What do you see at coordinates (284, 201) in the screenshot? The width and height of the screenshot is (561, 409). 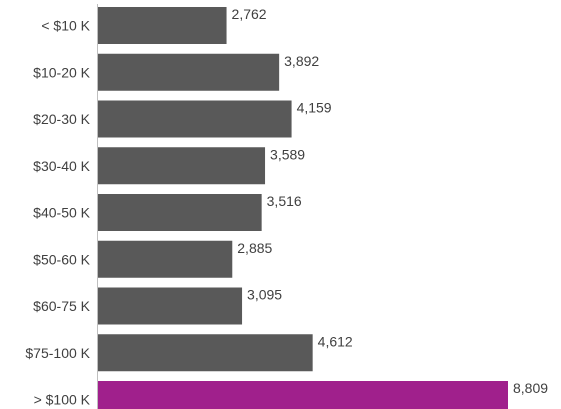 I see `value-label: 3,516` at bounding box center [284, 201].